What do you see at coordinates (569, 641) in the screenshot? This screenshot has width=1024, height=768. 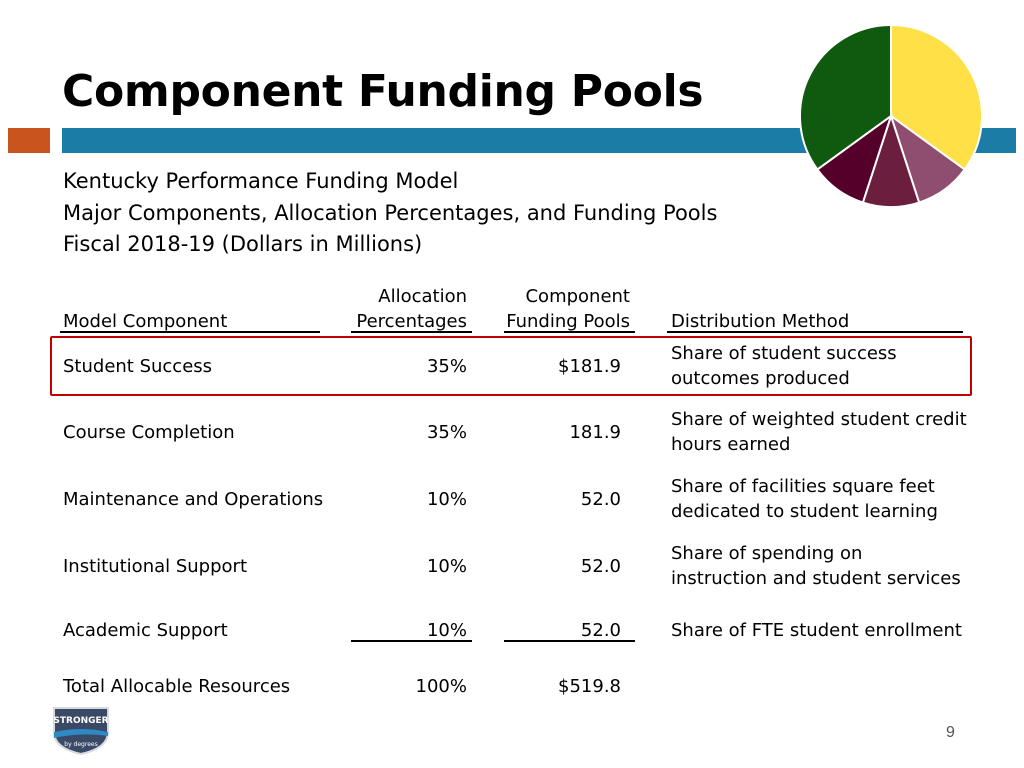 I see `subtotal-underline-pool` at bounding box center [569, 641].